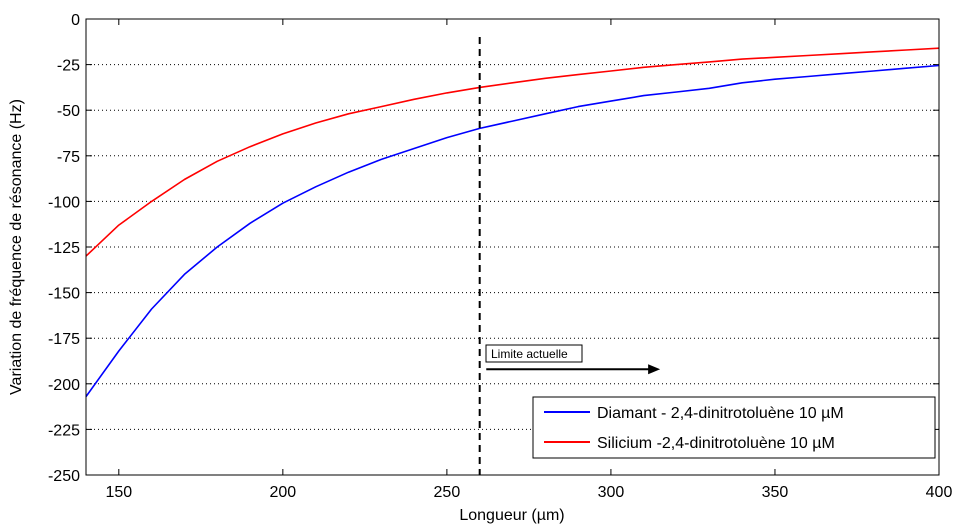  Describe the element at coordinates (68, 111) in the screenshot. I see `y-tick-label: -50` at that location.